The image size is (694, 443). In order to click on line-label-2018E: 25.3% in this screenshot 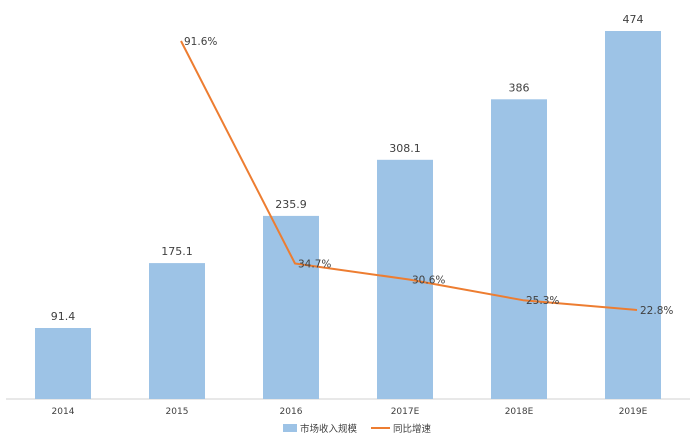, I will do `click(542, 301)`.